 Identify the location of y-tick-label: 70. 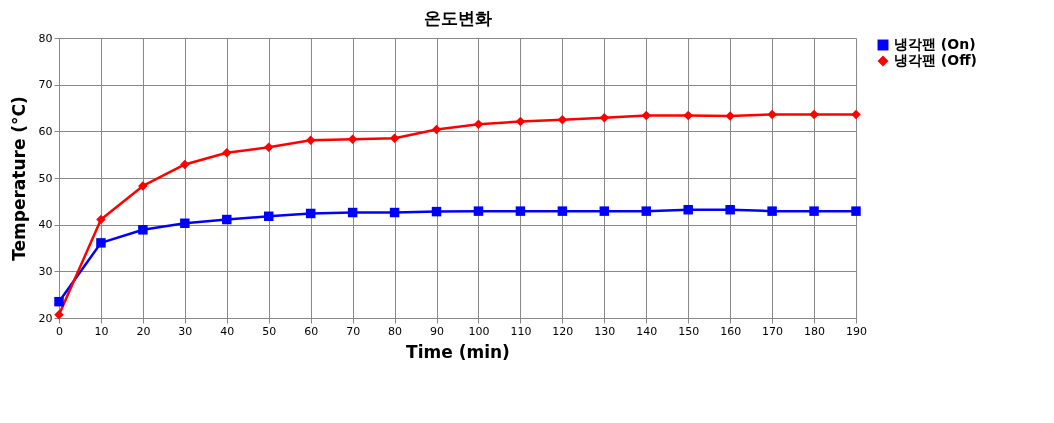
(45, 85).